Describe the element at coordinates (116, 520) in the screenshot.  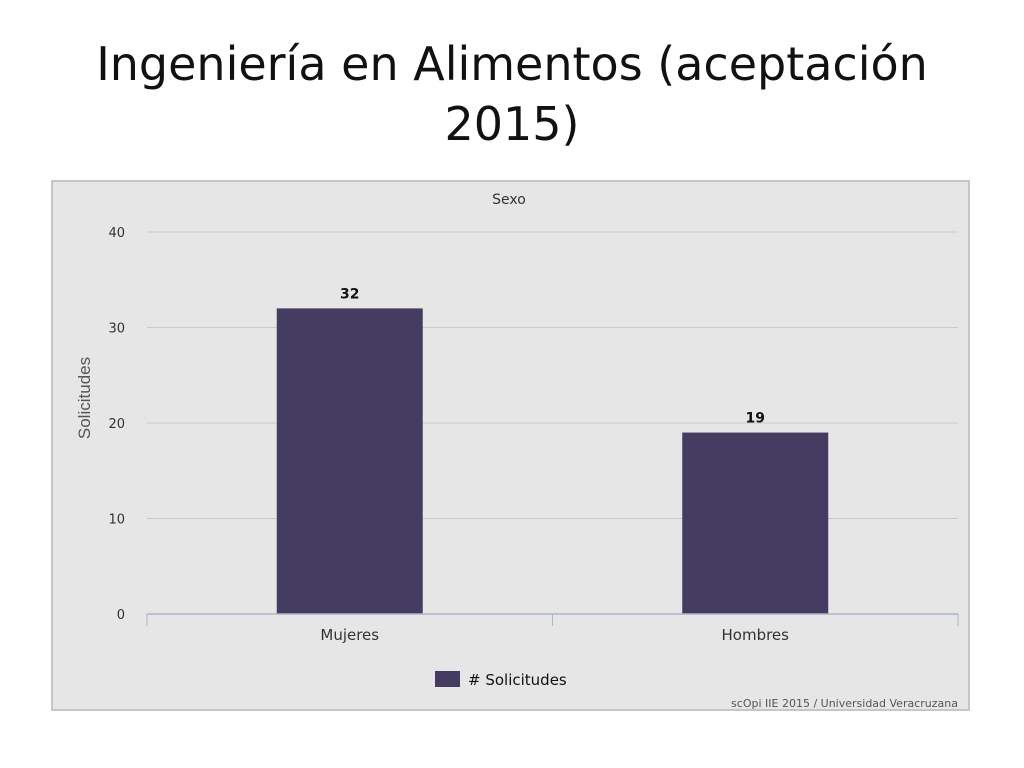
I see `y-tick-label: 10` at that location.